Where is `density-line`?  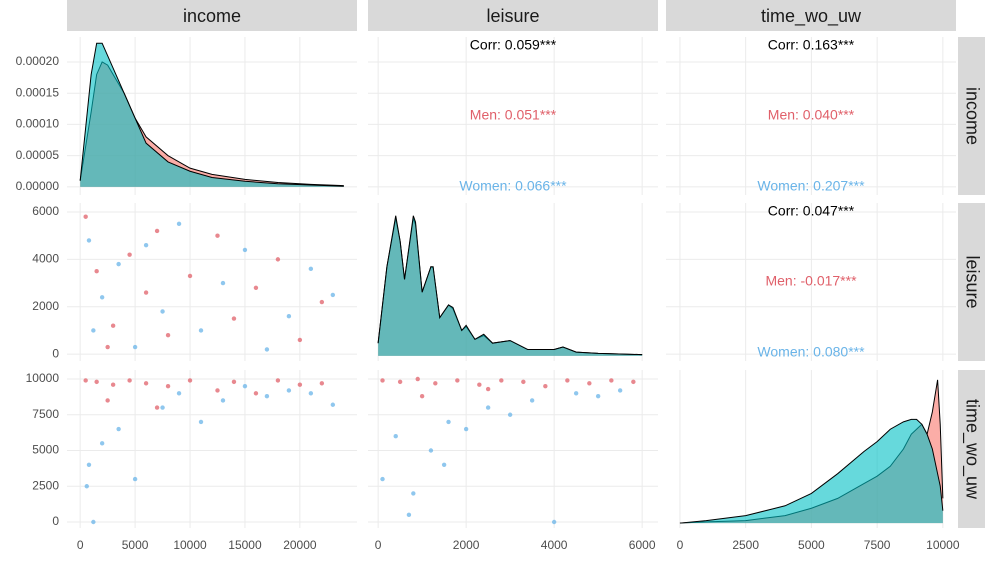 density-line is located at coordinates (510, 285).